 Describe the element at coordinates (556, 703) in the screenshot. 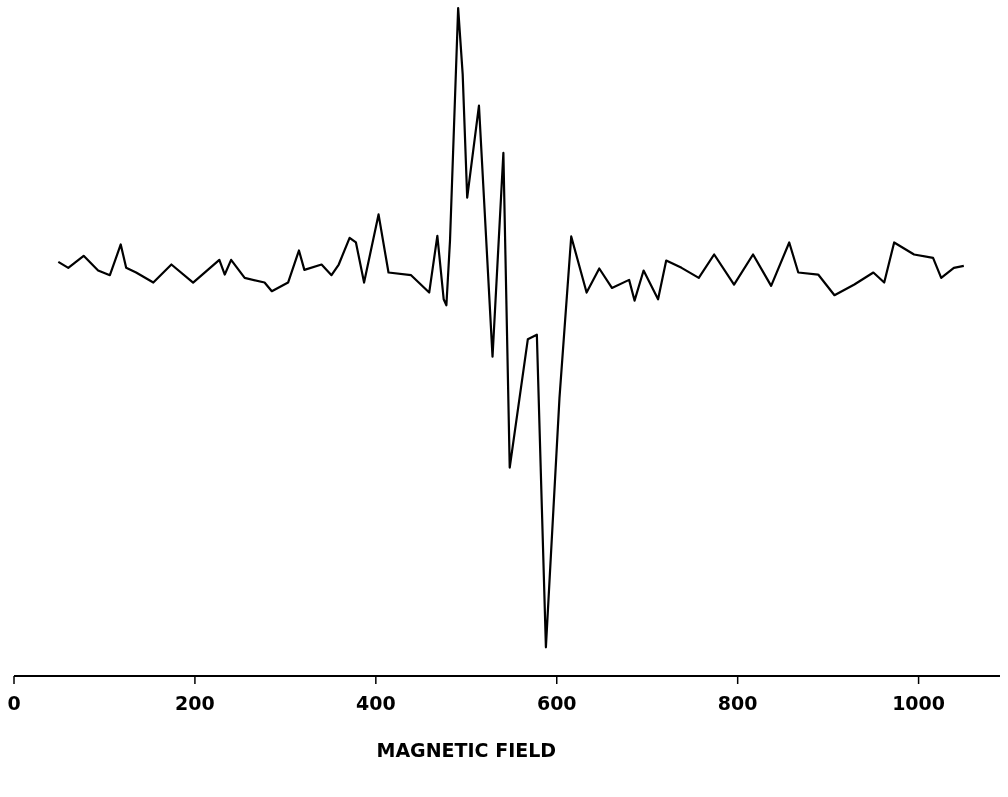

I see `x-tick-label: 600` at that location.